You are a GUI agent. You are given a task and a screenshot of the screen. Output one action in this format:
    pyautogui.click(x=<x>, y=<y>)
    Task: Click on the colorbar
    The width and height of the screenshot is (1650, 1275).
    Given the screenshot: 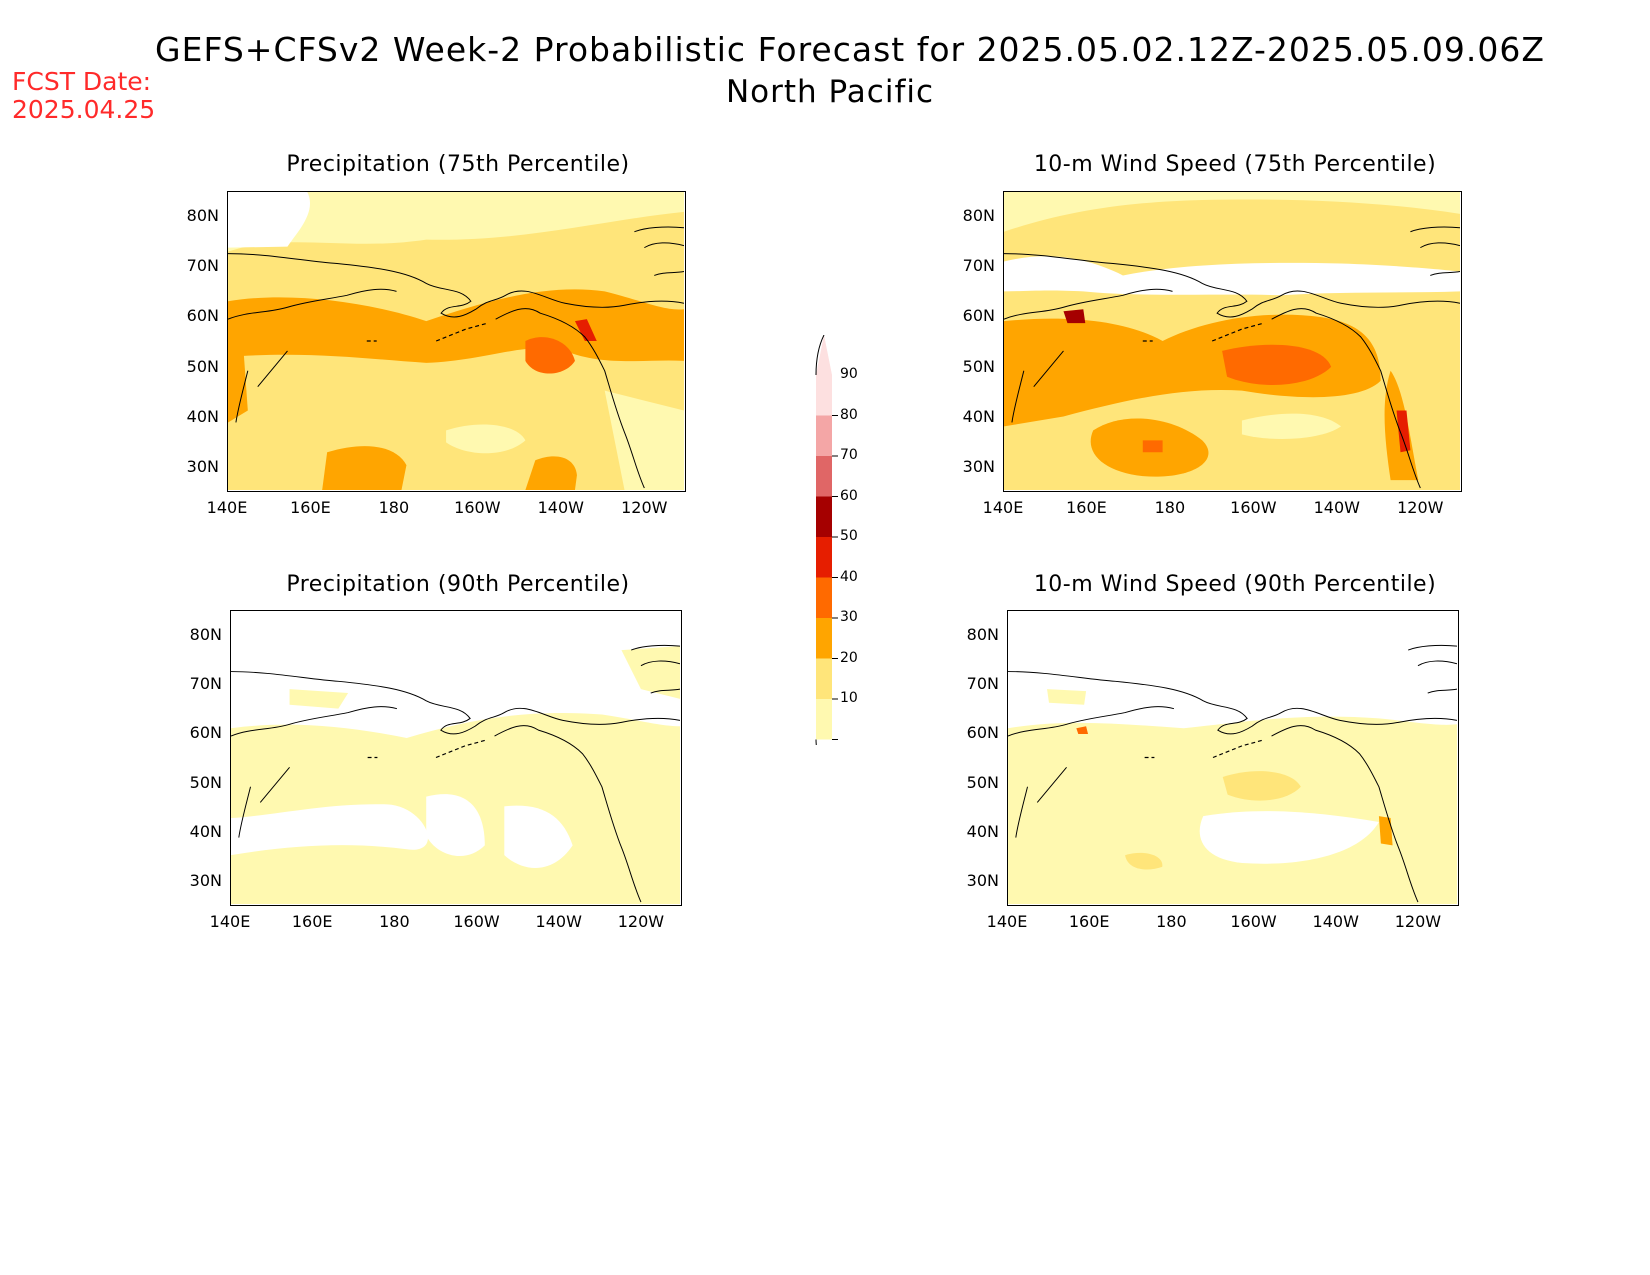 What is the action you would take?
    pyautogui.click(x=826, y=540)
    